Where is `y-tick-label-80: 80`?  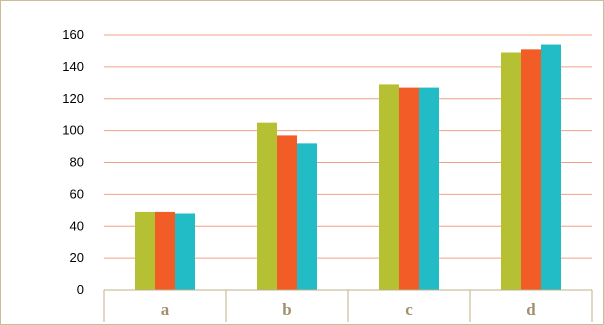
y-tick-label-80: 80 is located at coordinates (77, 162).